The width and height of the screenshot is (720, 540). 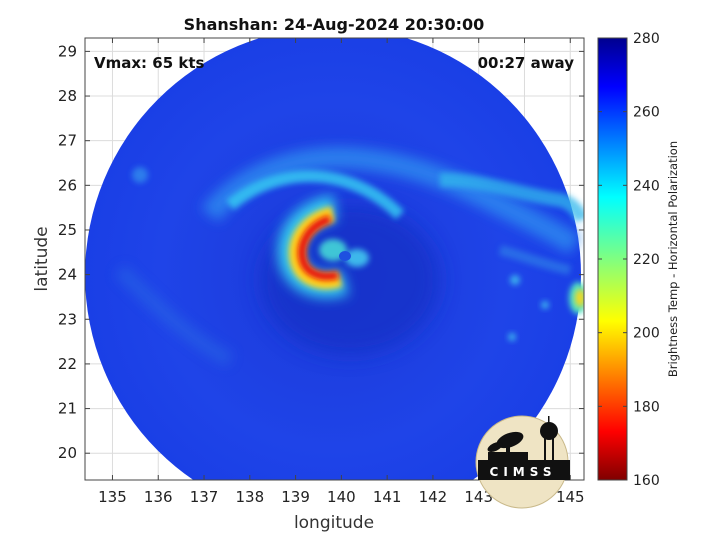 I want to click on x-tick-label: 143, so click(x=478, y=497).